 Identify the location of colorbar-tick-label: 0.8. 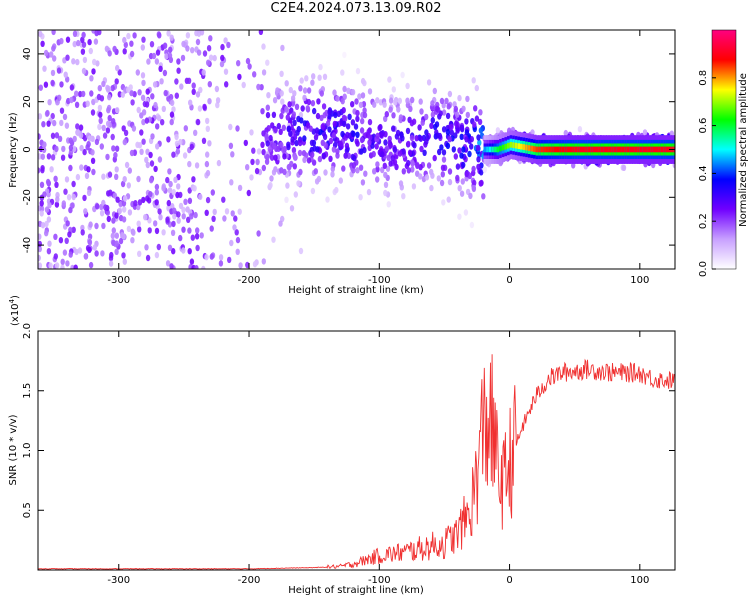
(703, 78).